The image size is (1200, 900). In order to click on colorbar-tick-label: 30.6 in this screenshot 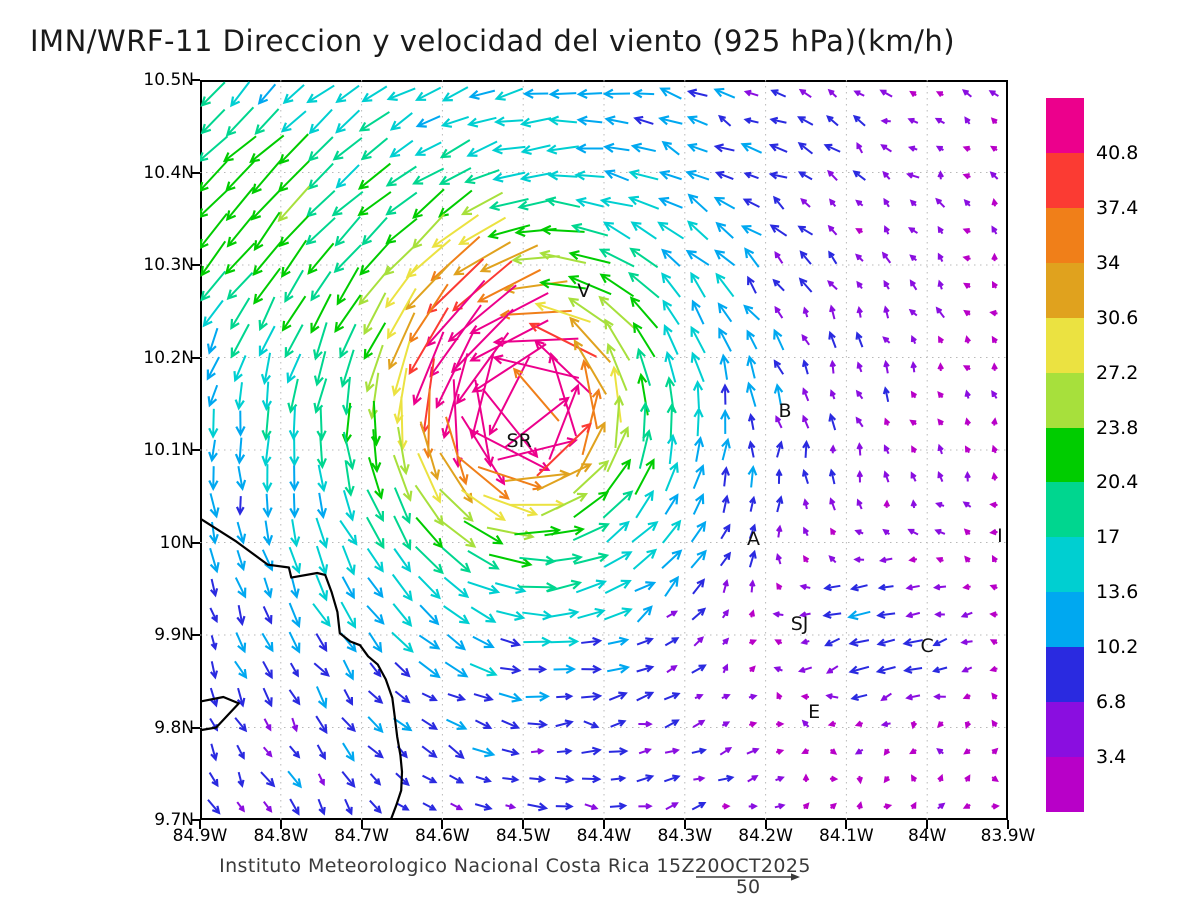, I will do `click(1117, 317)`.